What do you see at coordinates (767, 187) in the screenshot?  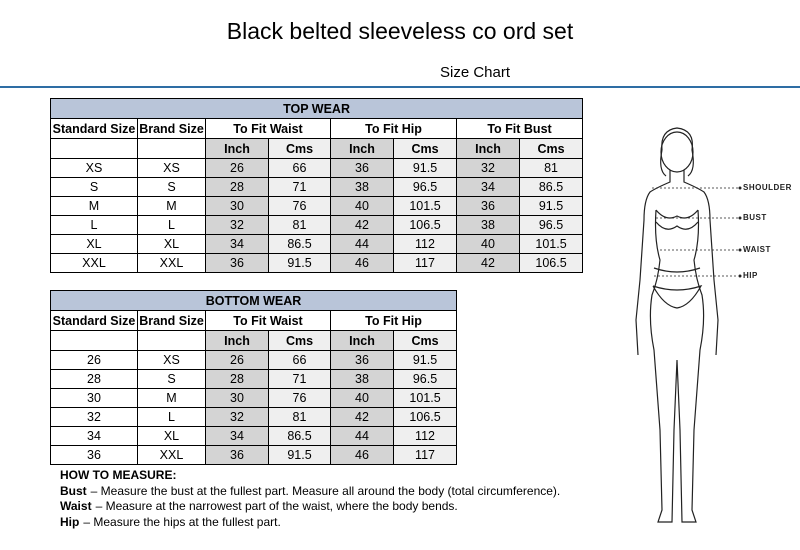 I see `figure-label: SHOULDER` at bounding box center [767, 187].